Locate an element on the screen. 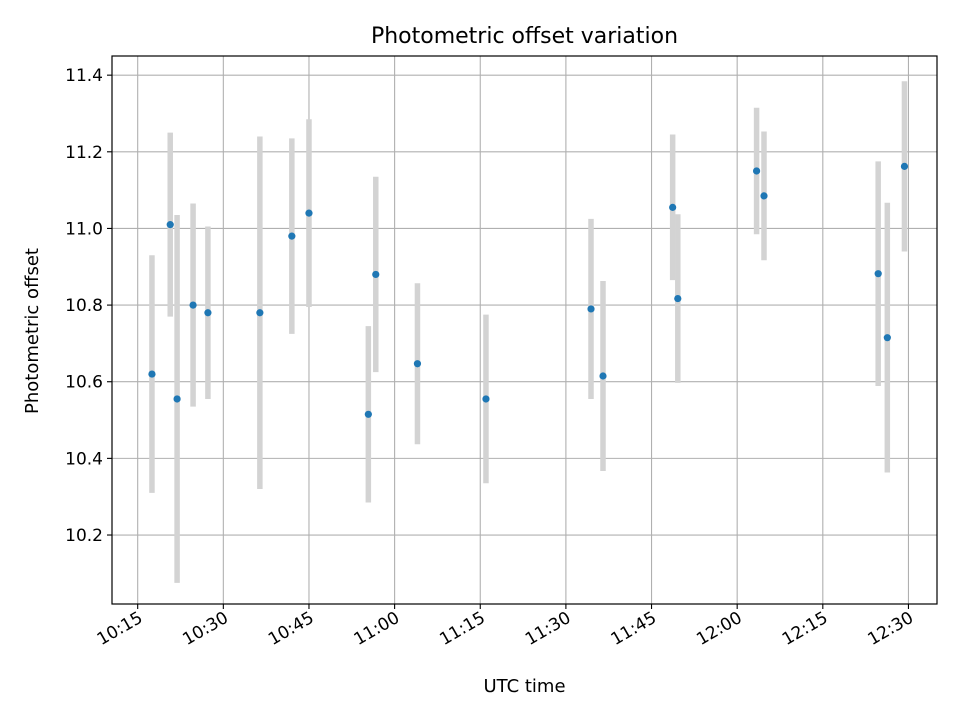  y-tick-label: 11.0 is located at coordinates (84, 229).